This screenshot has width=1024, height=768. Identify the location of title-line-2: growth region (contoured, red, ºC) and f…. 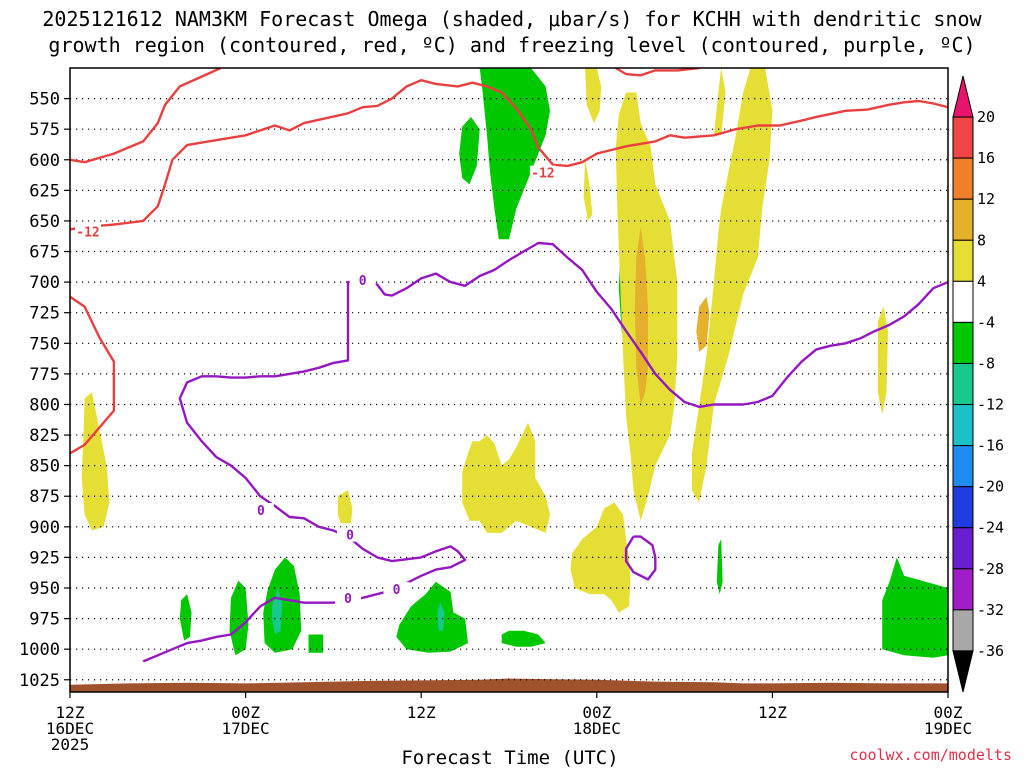
(511, 45).